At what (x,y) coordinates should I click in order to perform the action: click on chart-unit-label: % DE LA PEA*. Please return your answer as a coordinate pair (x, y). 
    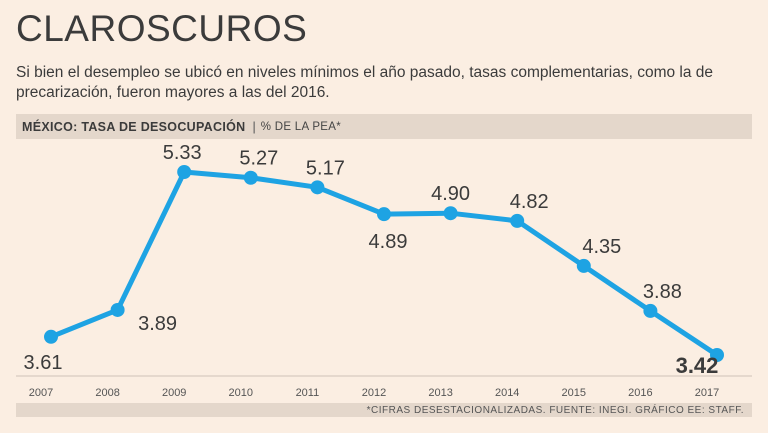
    Looking at the image, I should click on (301, 126).